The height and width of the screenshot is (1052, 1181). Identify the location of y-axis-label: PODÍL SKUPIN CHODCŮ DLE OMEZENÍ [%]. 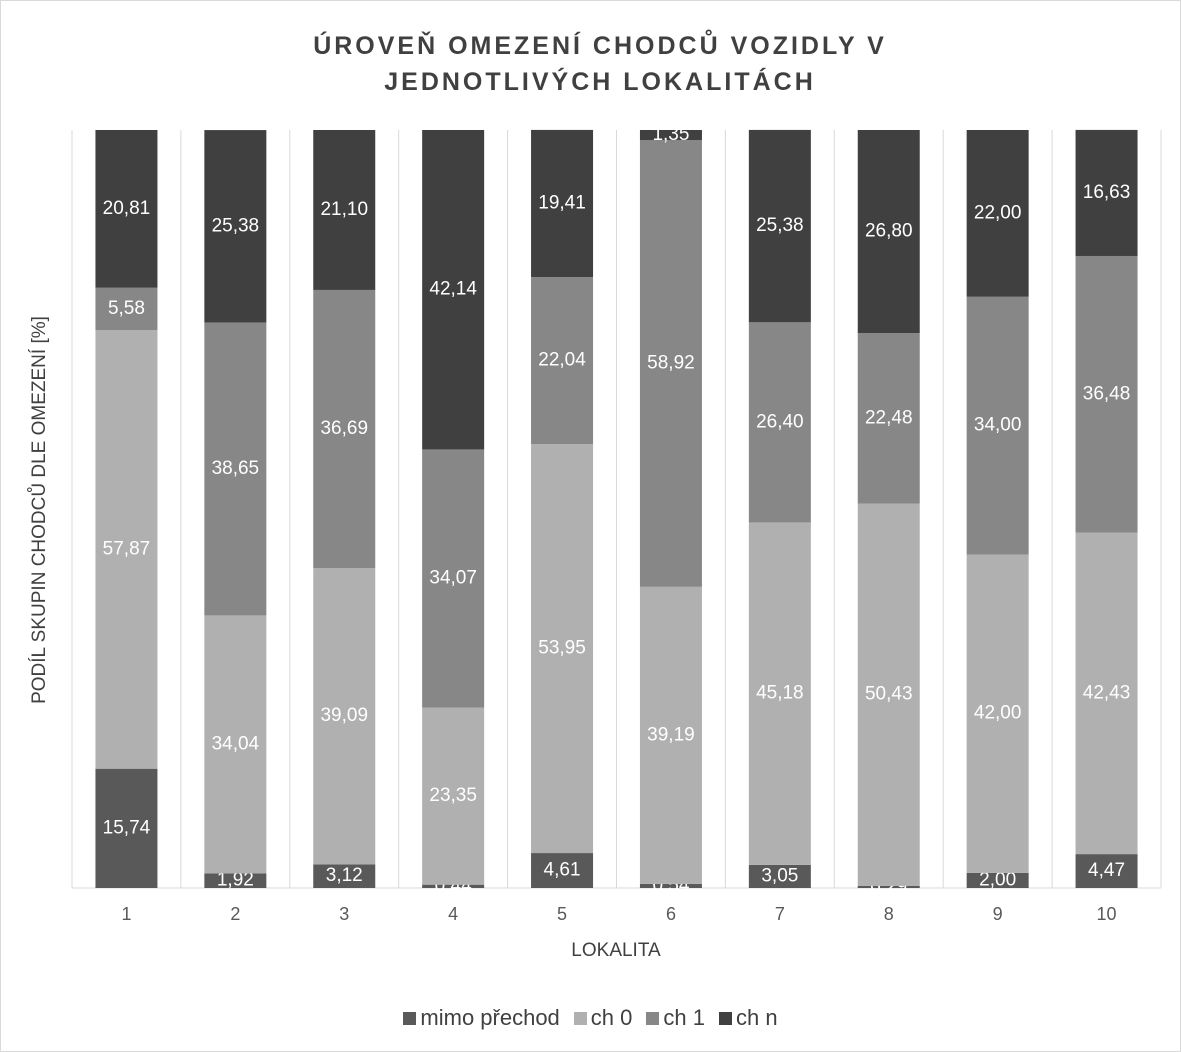
(39, 510).